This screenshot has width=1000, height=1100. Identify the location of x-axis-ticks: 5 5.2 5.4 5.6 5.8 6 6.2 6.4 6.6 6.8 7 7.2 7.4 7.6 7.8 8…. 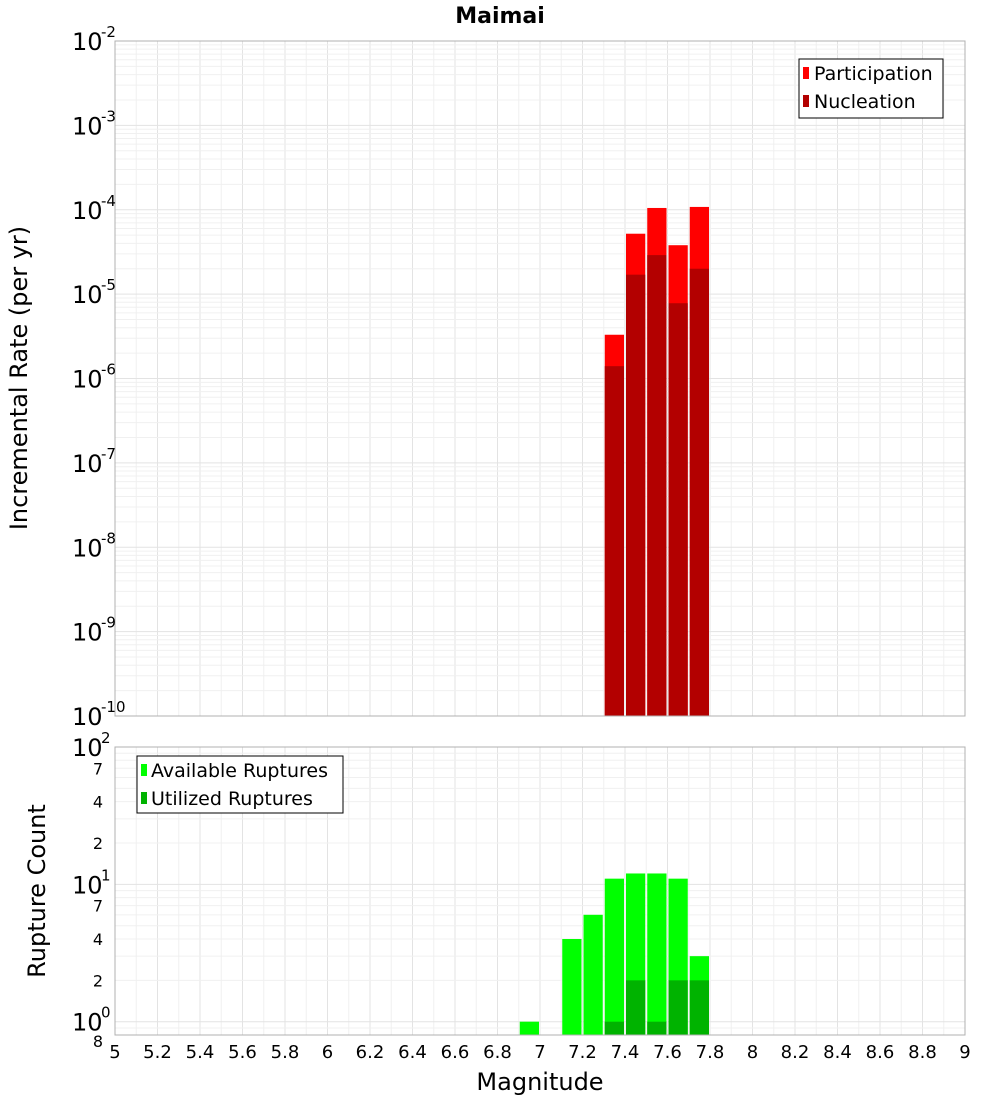
(539, 1052).